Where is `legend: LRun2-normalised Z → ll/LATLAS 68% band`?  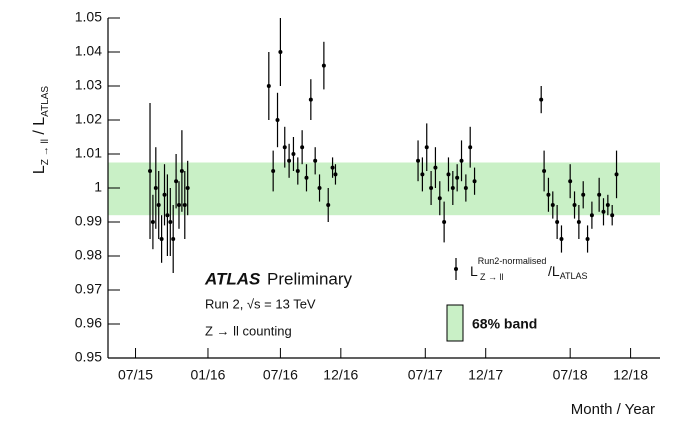 legend: LRun2-normalised Z → ll/LATLAS 68% band is located at coordinates (517, 299).